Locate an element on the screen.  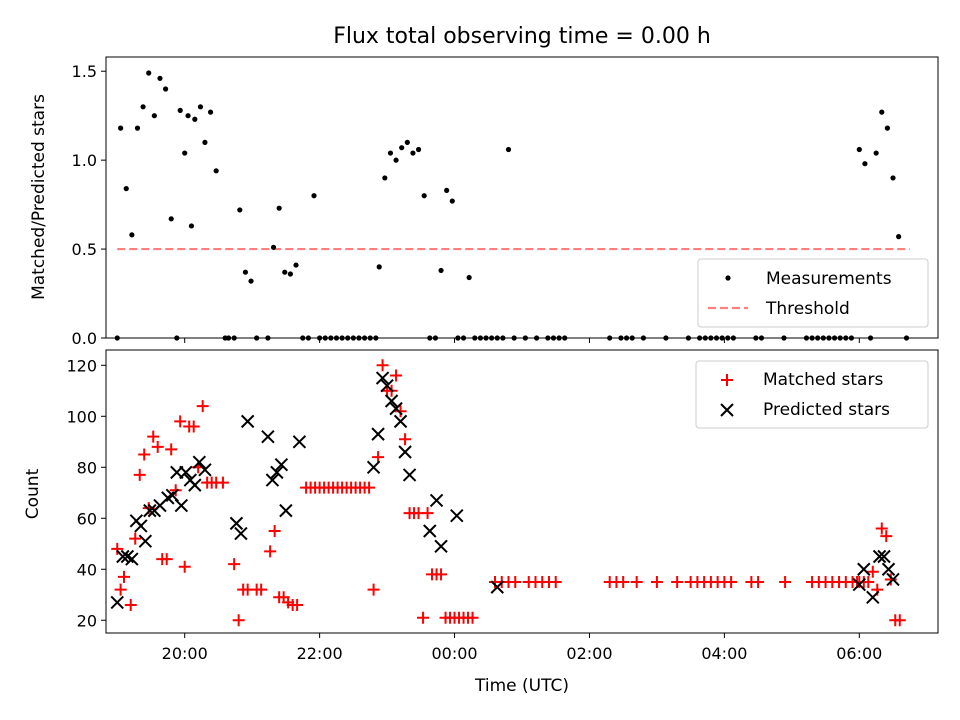
legend-label-threshold: Threshold is located at coordinates (807, 309).